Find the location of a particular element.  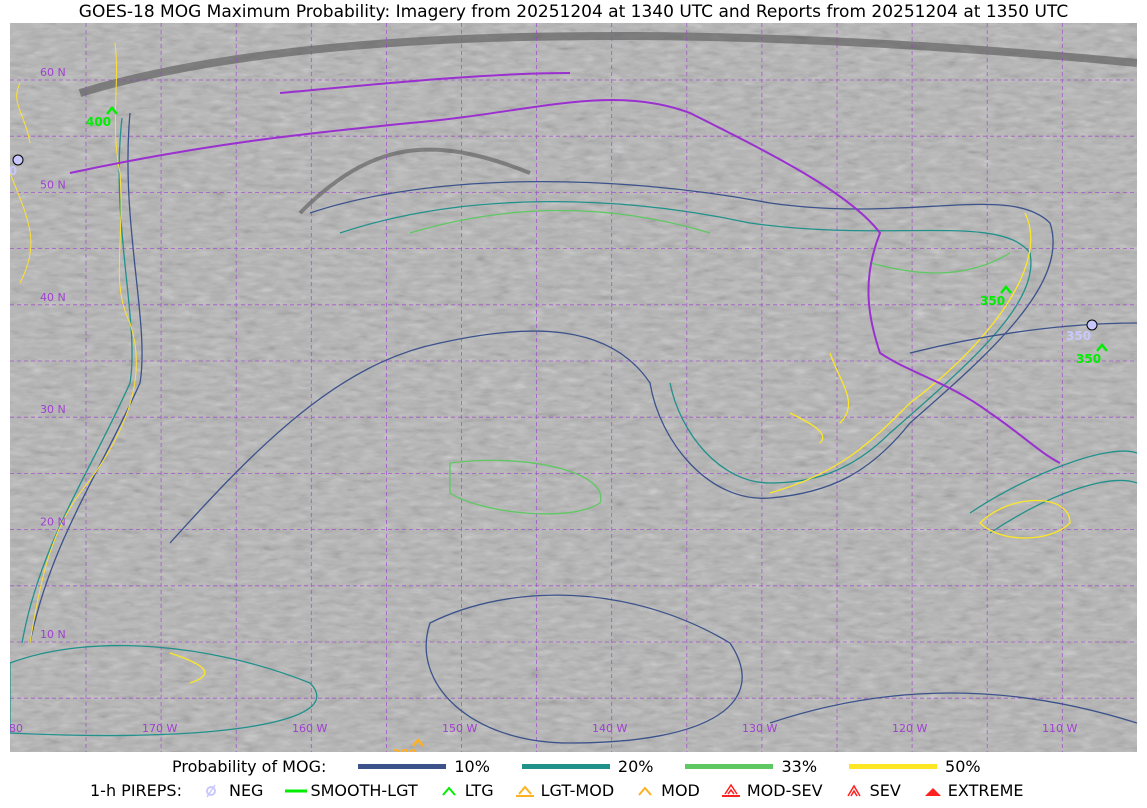

lon-label: 140 W is located at coordinates (609, 728).